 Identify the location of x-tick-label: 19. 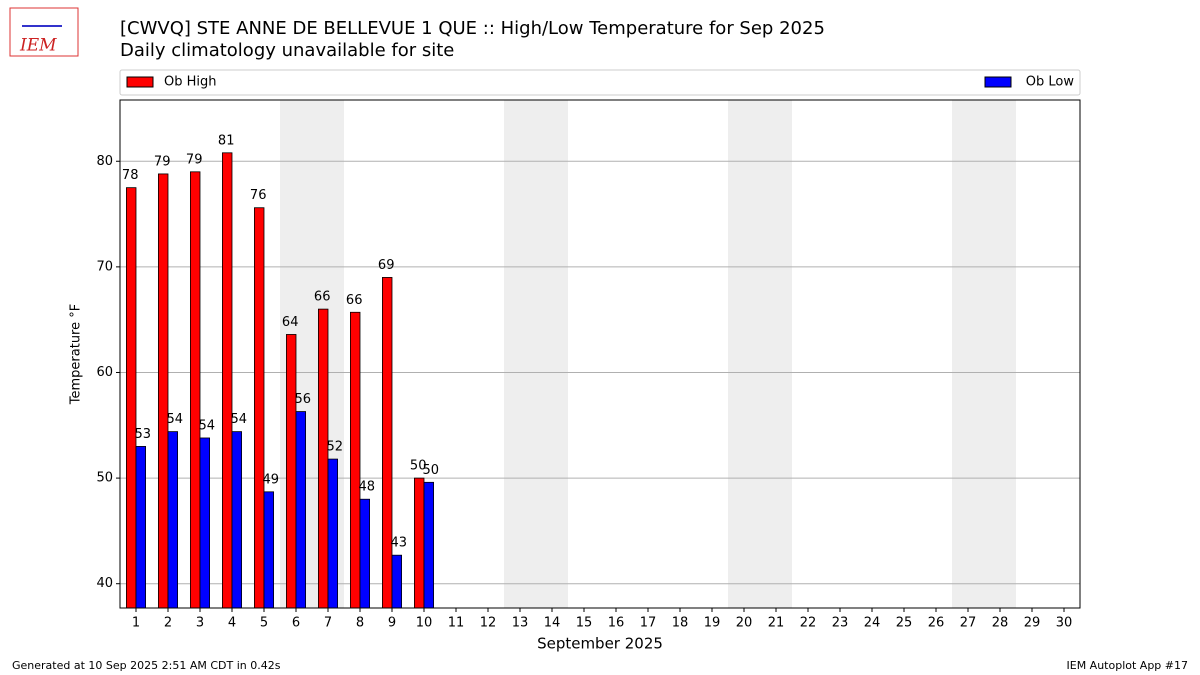
(712, 623).